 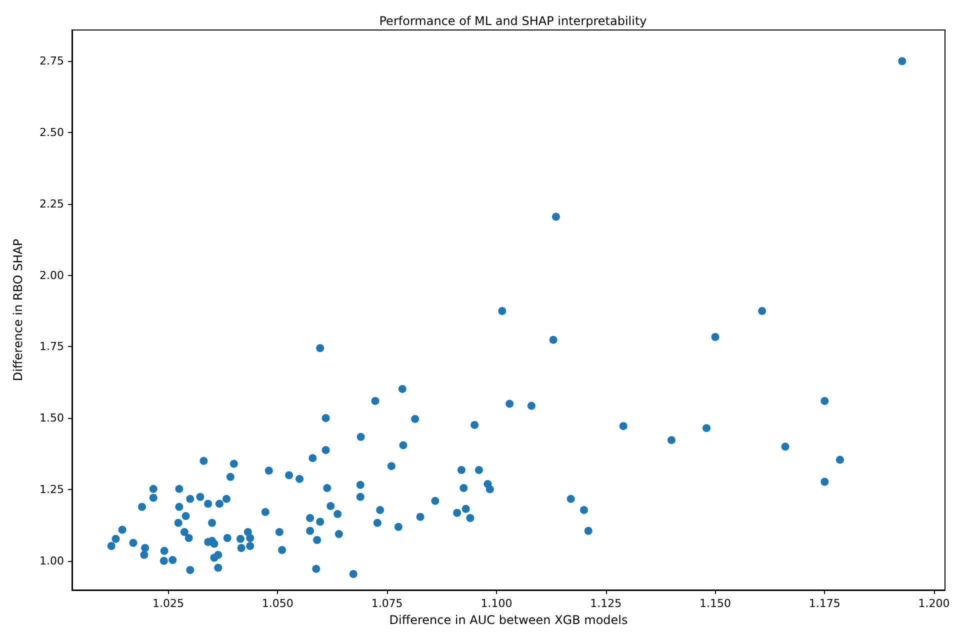 I want to click on x-tick-label: 1.150, so click(x=716, y=603).